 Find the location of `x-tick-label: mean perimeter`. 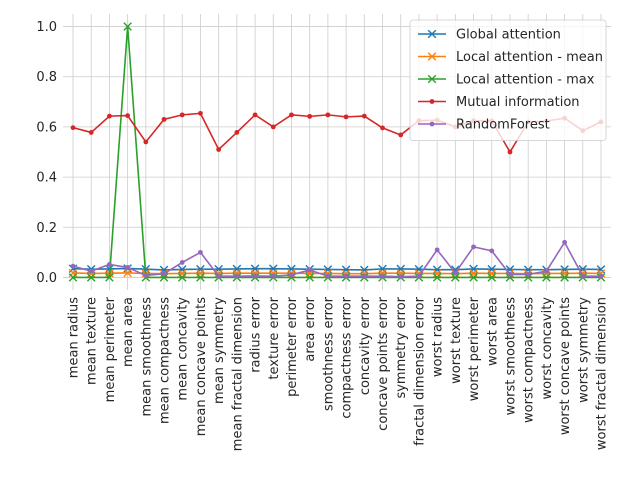

x-tick-label: mean perimeter is located at coordinates (110, 349).